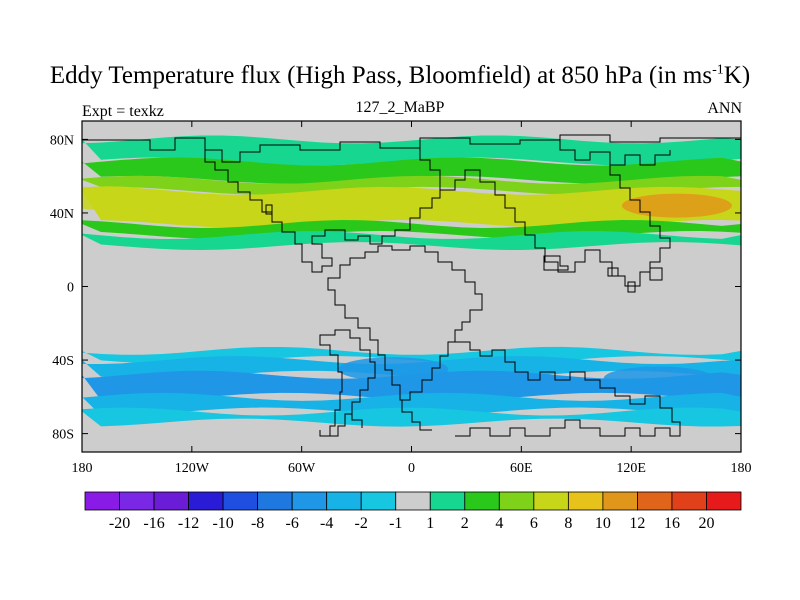 The image size is (800, 600). What do you see at coordinates (361, 523) in the screenshot?
I see `colorbar-label: -2` at bounding box center [361, 523].